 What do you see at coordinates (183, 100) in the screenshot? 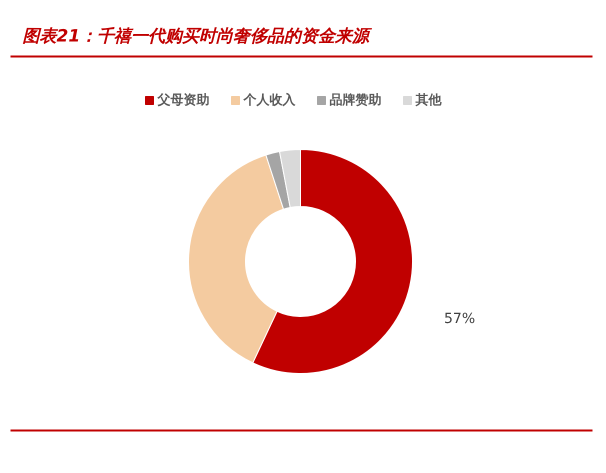
I see `legend-label: 父母资助` at bounding box center [183, 100].